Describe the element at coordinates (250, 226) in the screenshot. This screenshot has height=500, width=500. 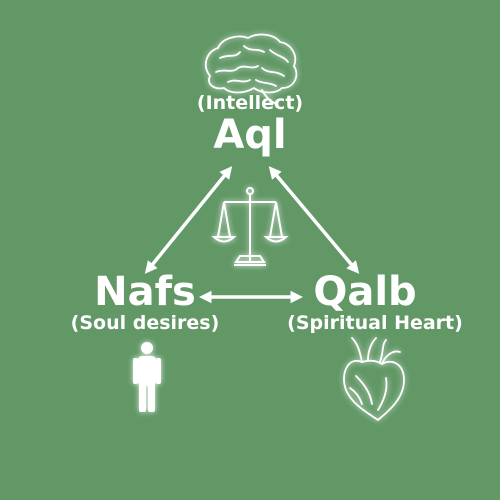
I see `balance-scale-icon` at that location.